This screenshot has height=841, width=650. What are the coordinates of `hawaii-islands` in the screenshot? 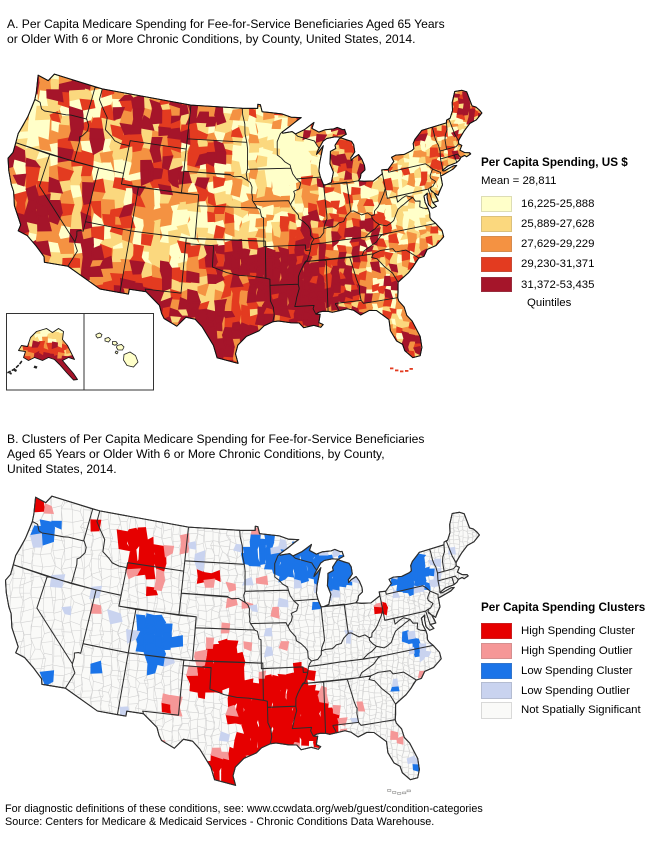 It's located at (117, 350).